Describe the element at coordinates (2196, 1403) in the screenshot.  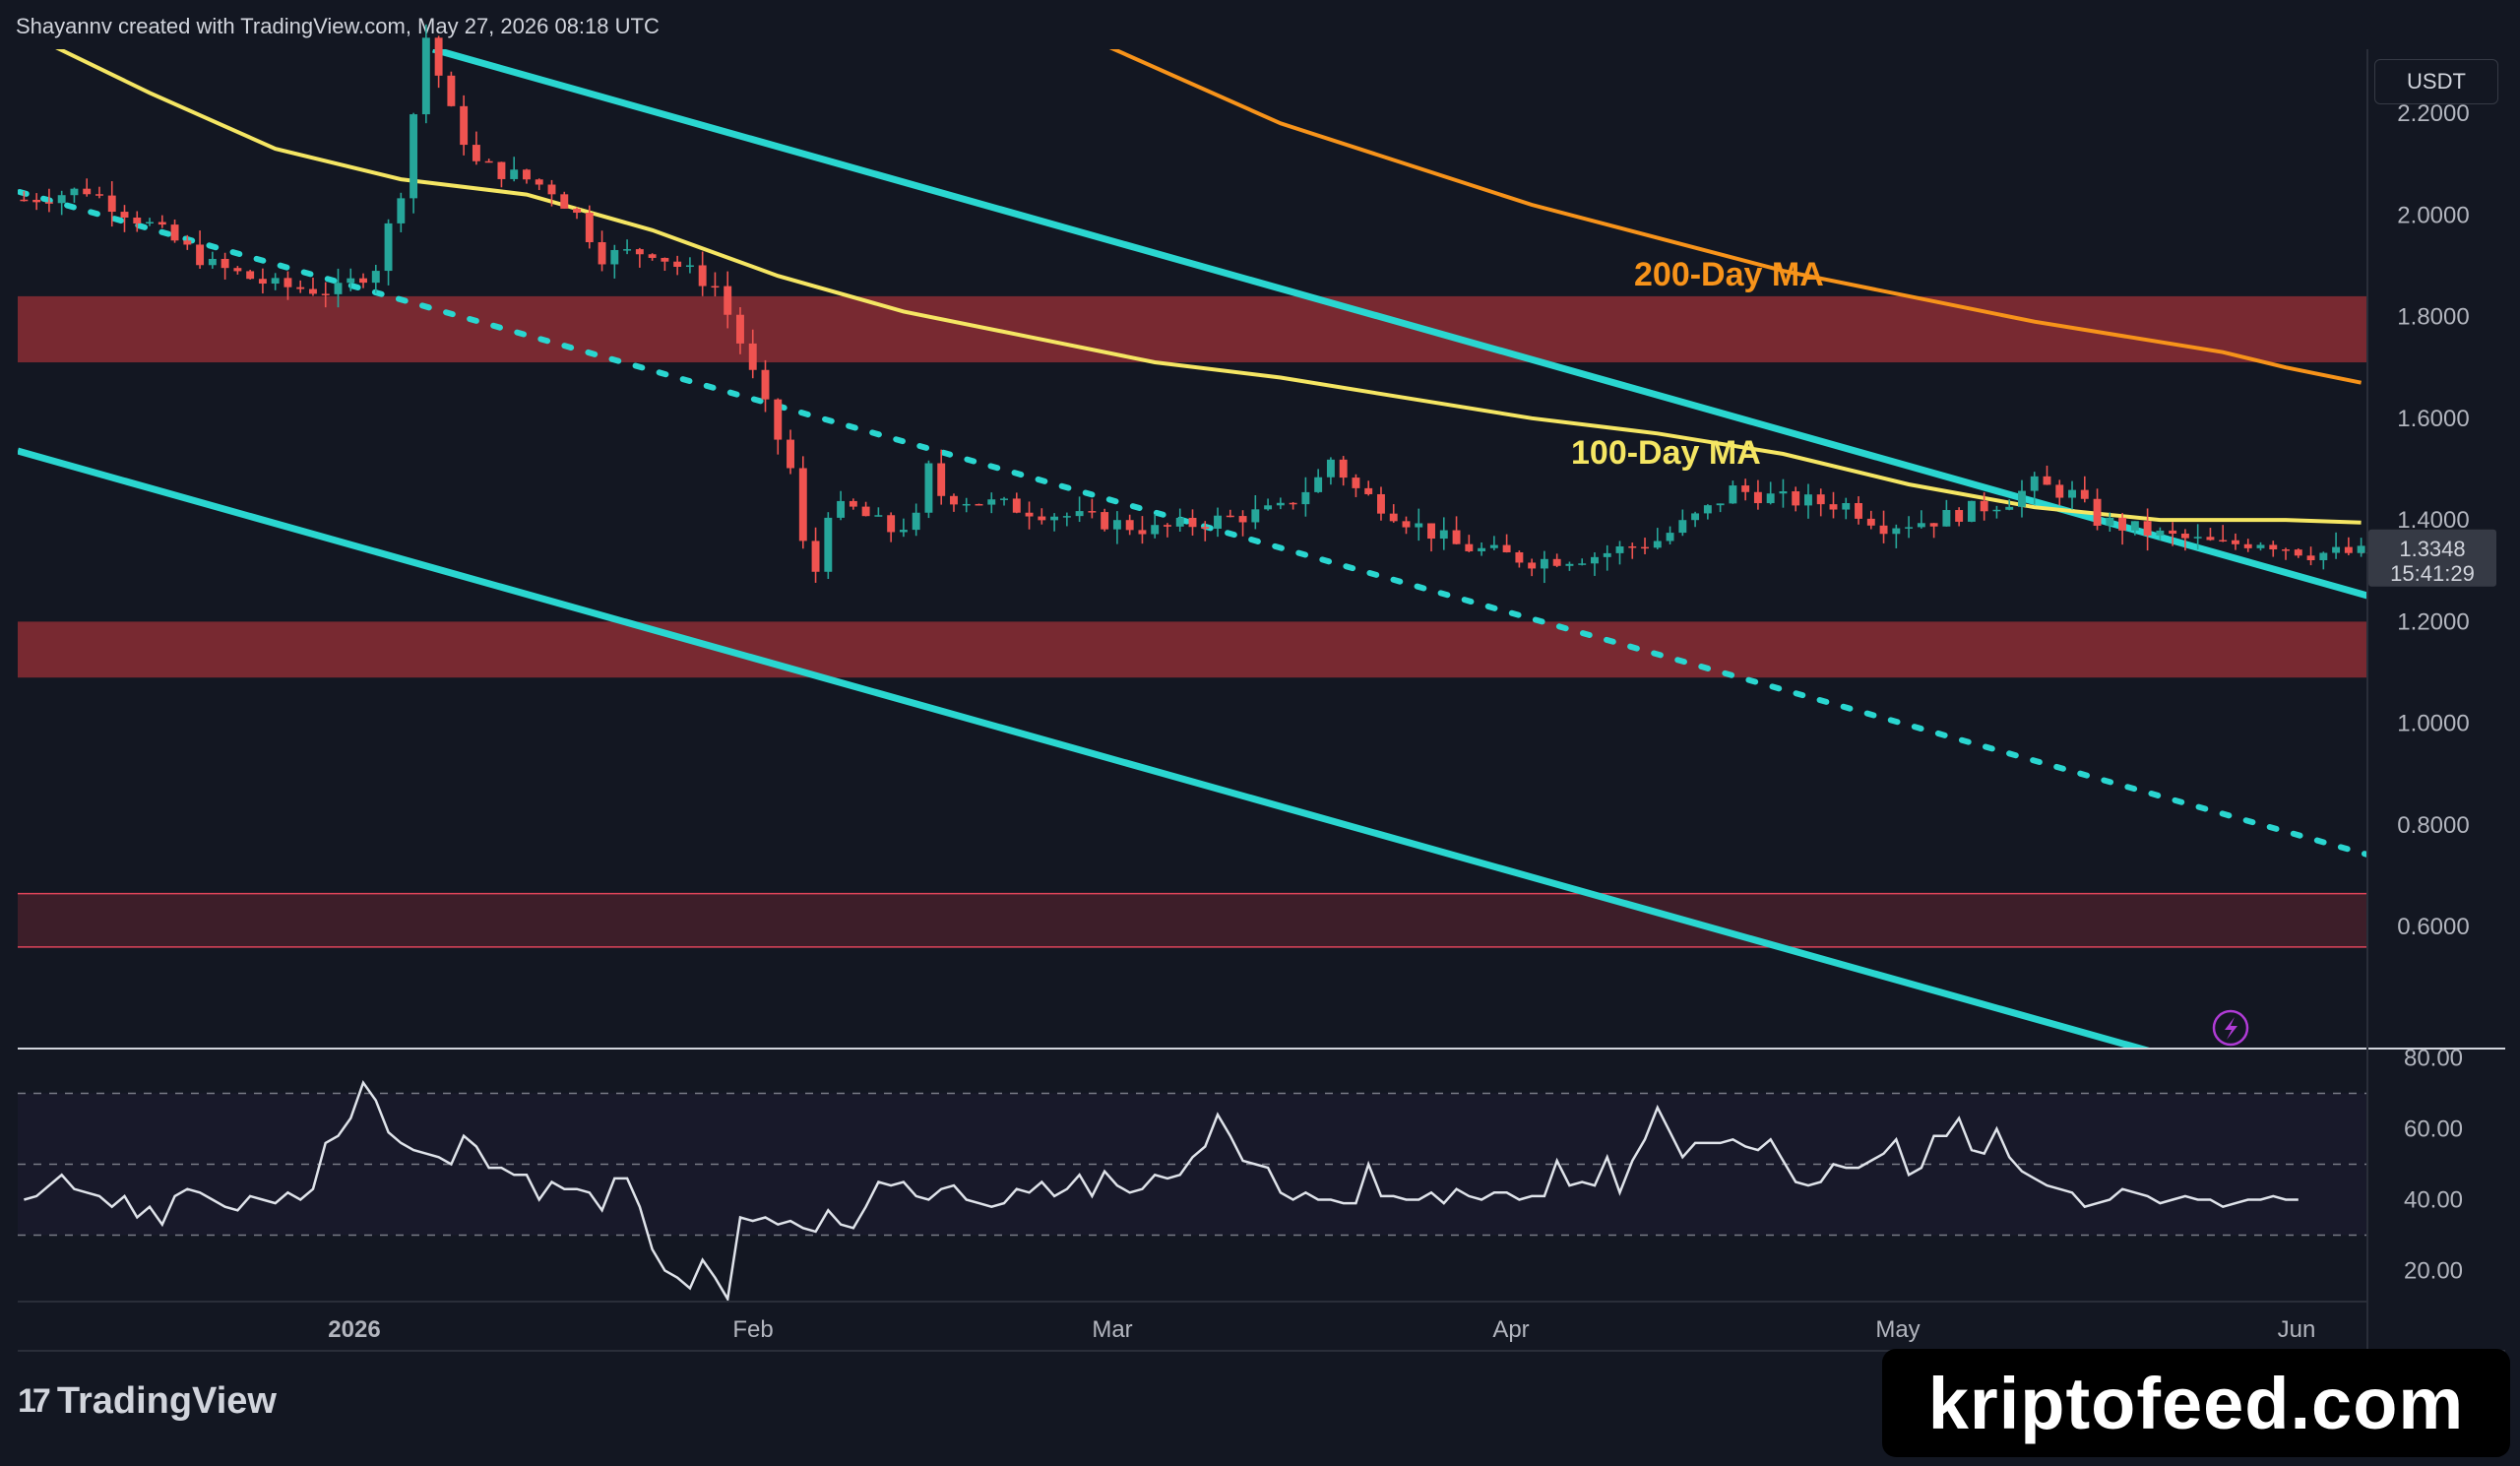
I see `watermark-text: kriptofeed.com` at that location.